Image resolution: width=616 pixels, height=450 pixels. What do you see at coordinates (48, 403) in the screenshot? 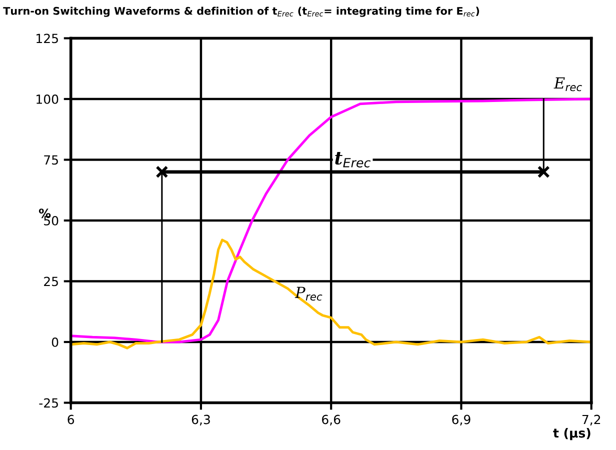
I see `y-tick-label: -25` at bounding box center [48, 403].